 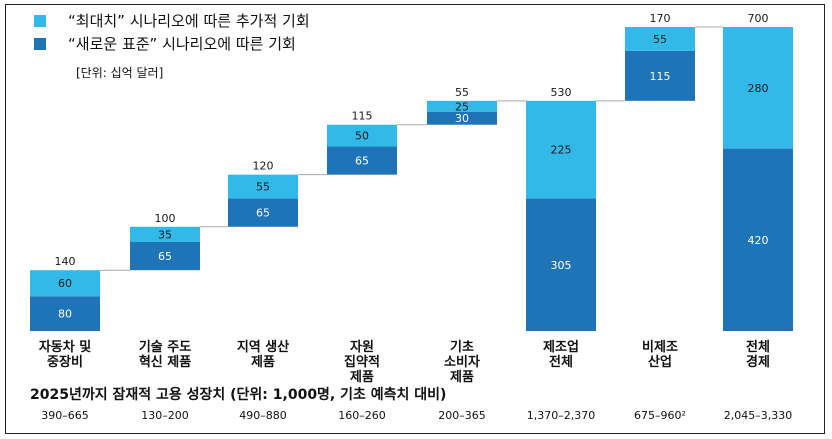 What do you see at coordinates (362, 362) in the screenshot?
I see `category-label: 자원 집약적 제품` at bounding box center [362, 362].